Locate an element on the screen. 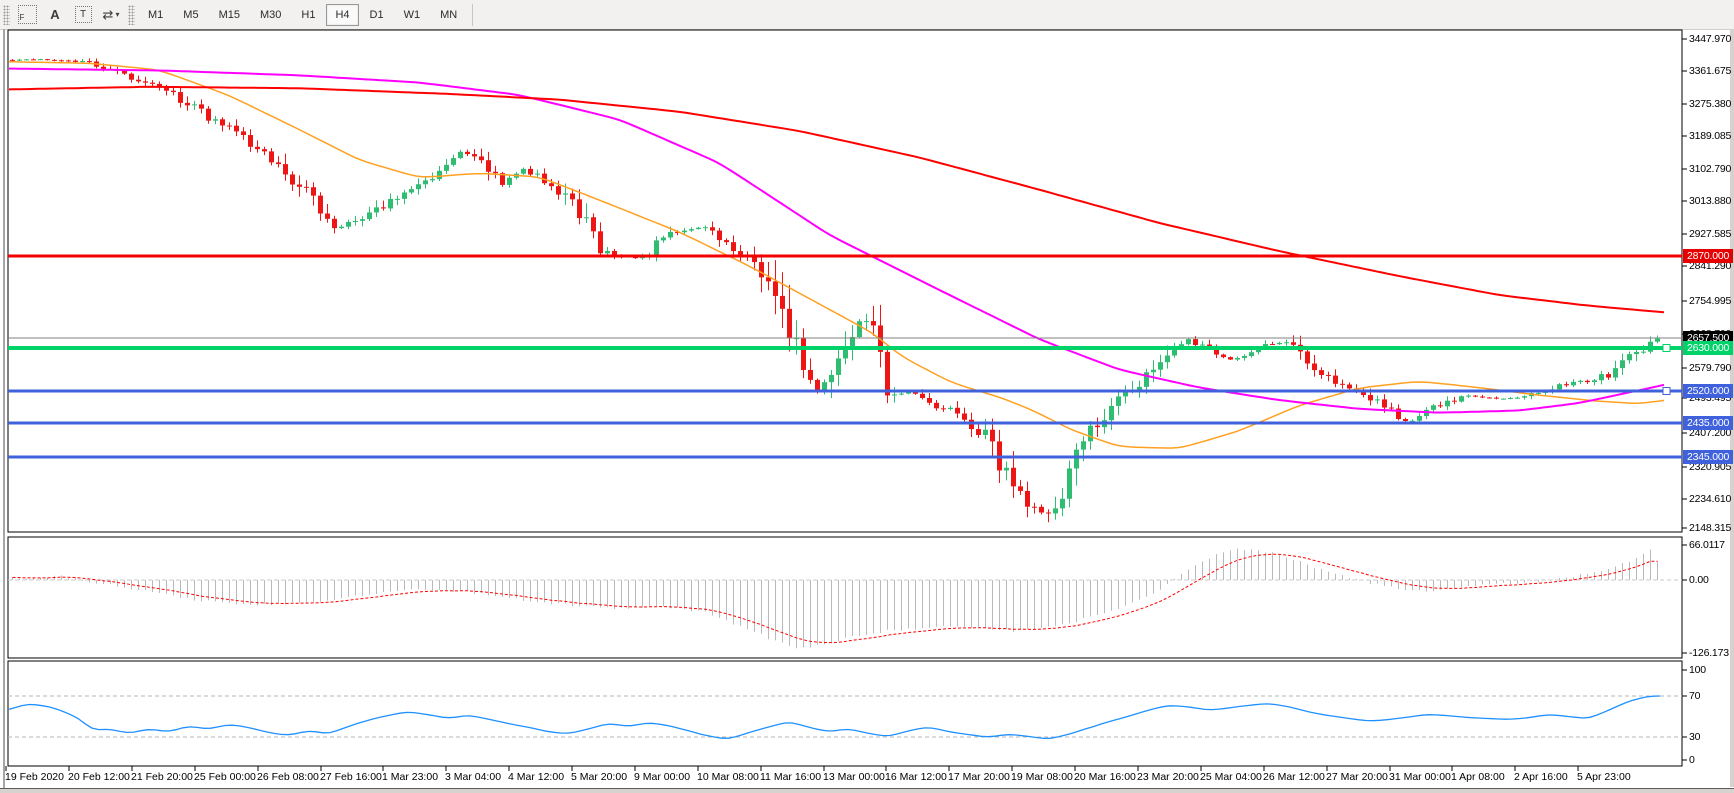  font-a-glyph: A is located at coordinates (55, 14).